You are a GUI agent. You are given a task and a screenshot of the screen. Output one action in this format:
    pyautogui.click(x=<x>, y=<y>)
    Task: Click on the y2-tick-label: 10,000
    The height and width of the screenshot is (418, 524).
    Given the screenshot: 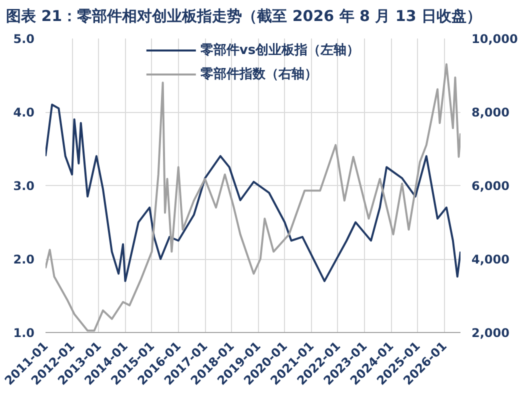 What is the action you would take?
    pyautogui.click(x=495, y=39)
    